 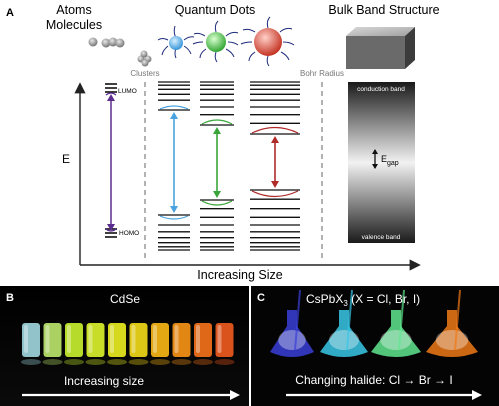 I want to click on egap-subscript: gap, so click(x=393, y=163).